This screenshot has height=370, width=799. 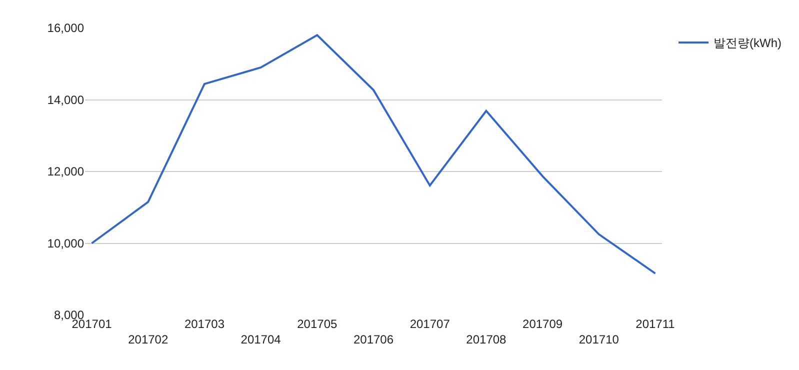 I want to click on y-tick-label: 16,000, so click(x=65, y=28).